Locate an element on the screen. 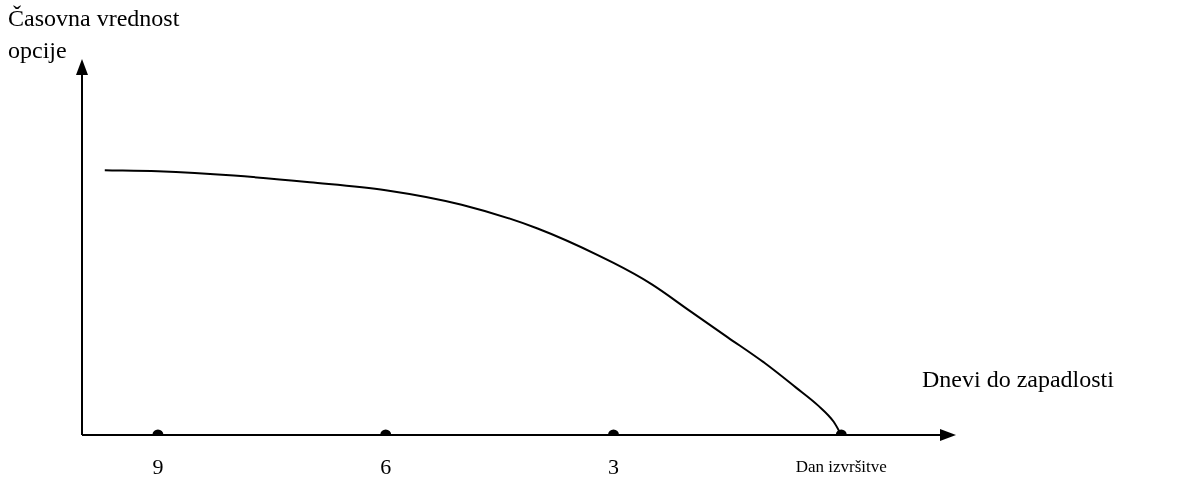 The width and height of the screenshot is (1185, 487). x-tick-label: 3 is located at coordinates (613, 466).